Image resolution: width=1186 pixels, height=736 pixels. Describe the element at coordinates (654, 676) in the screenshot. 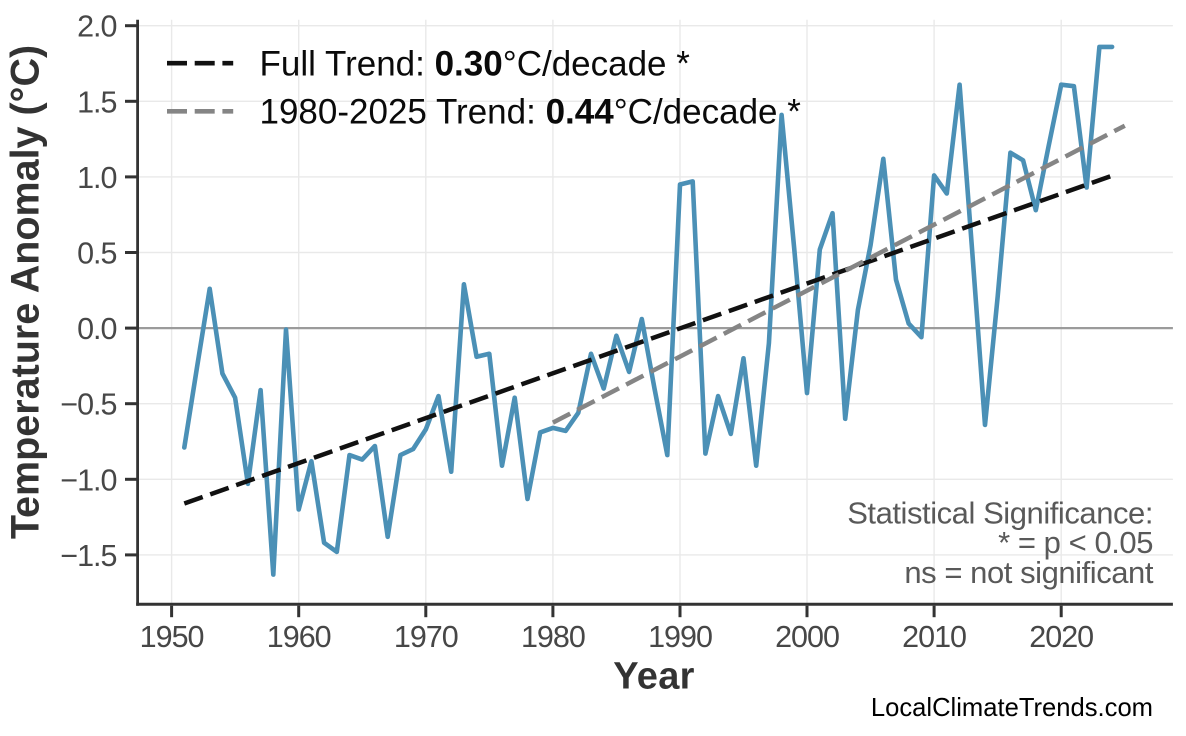

I see `svg-text: Year` at that location.